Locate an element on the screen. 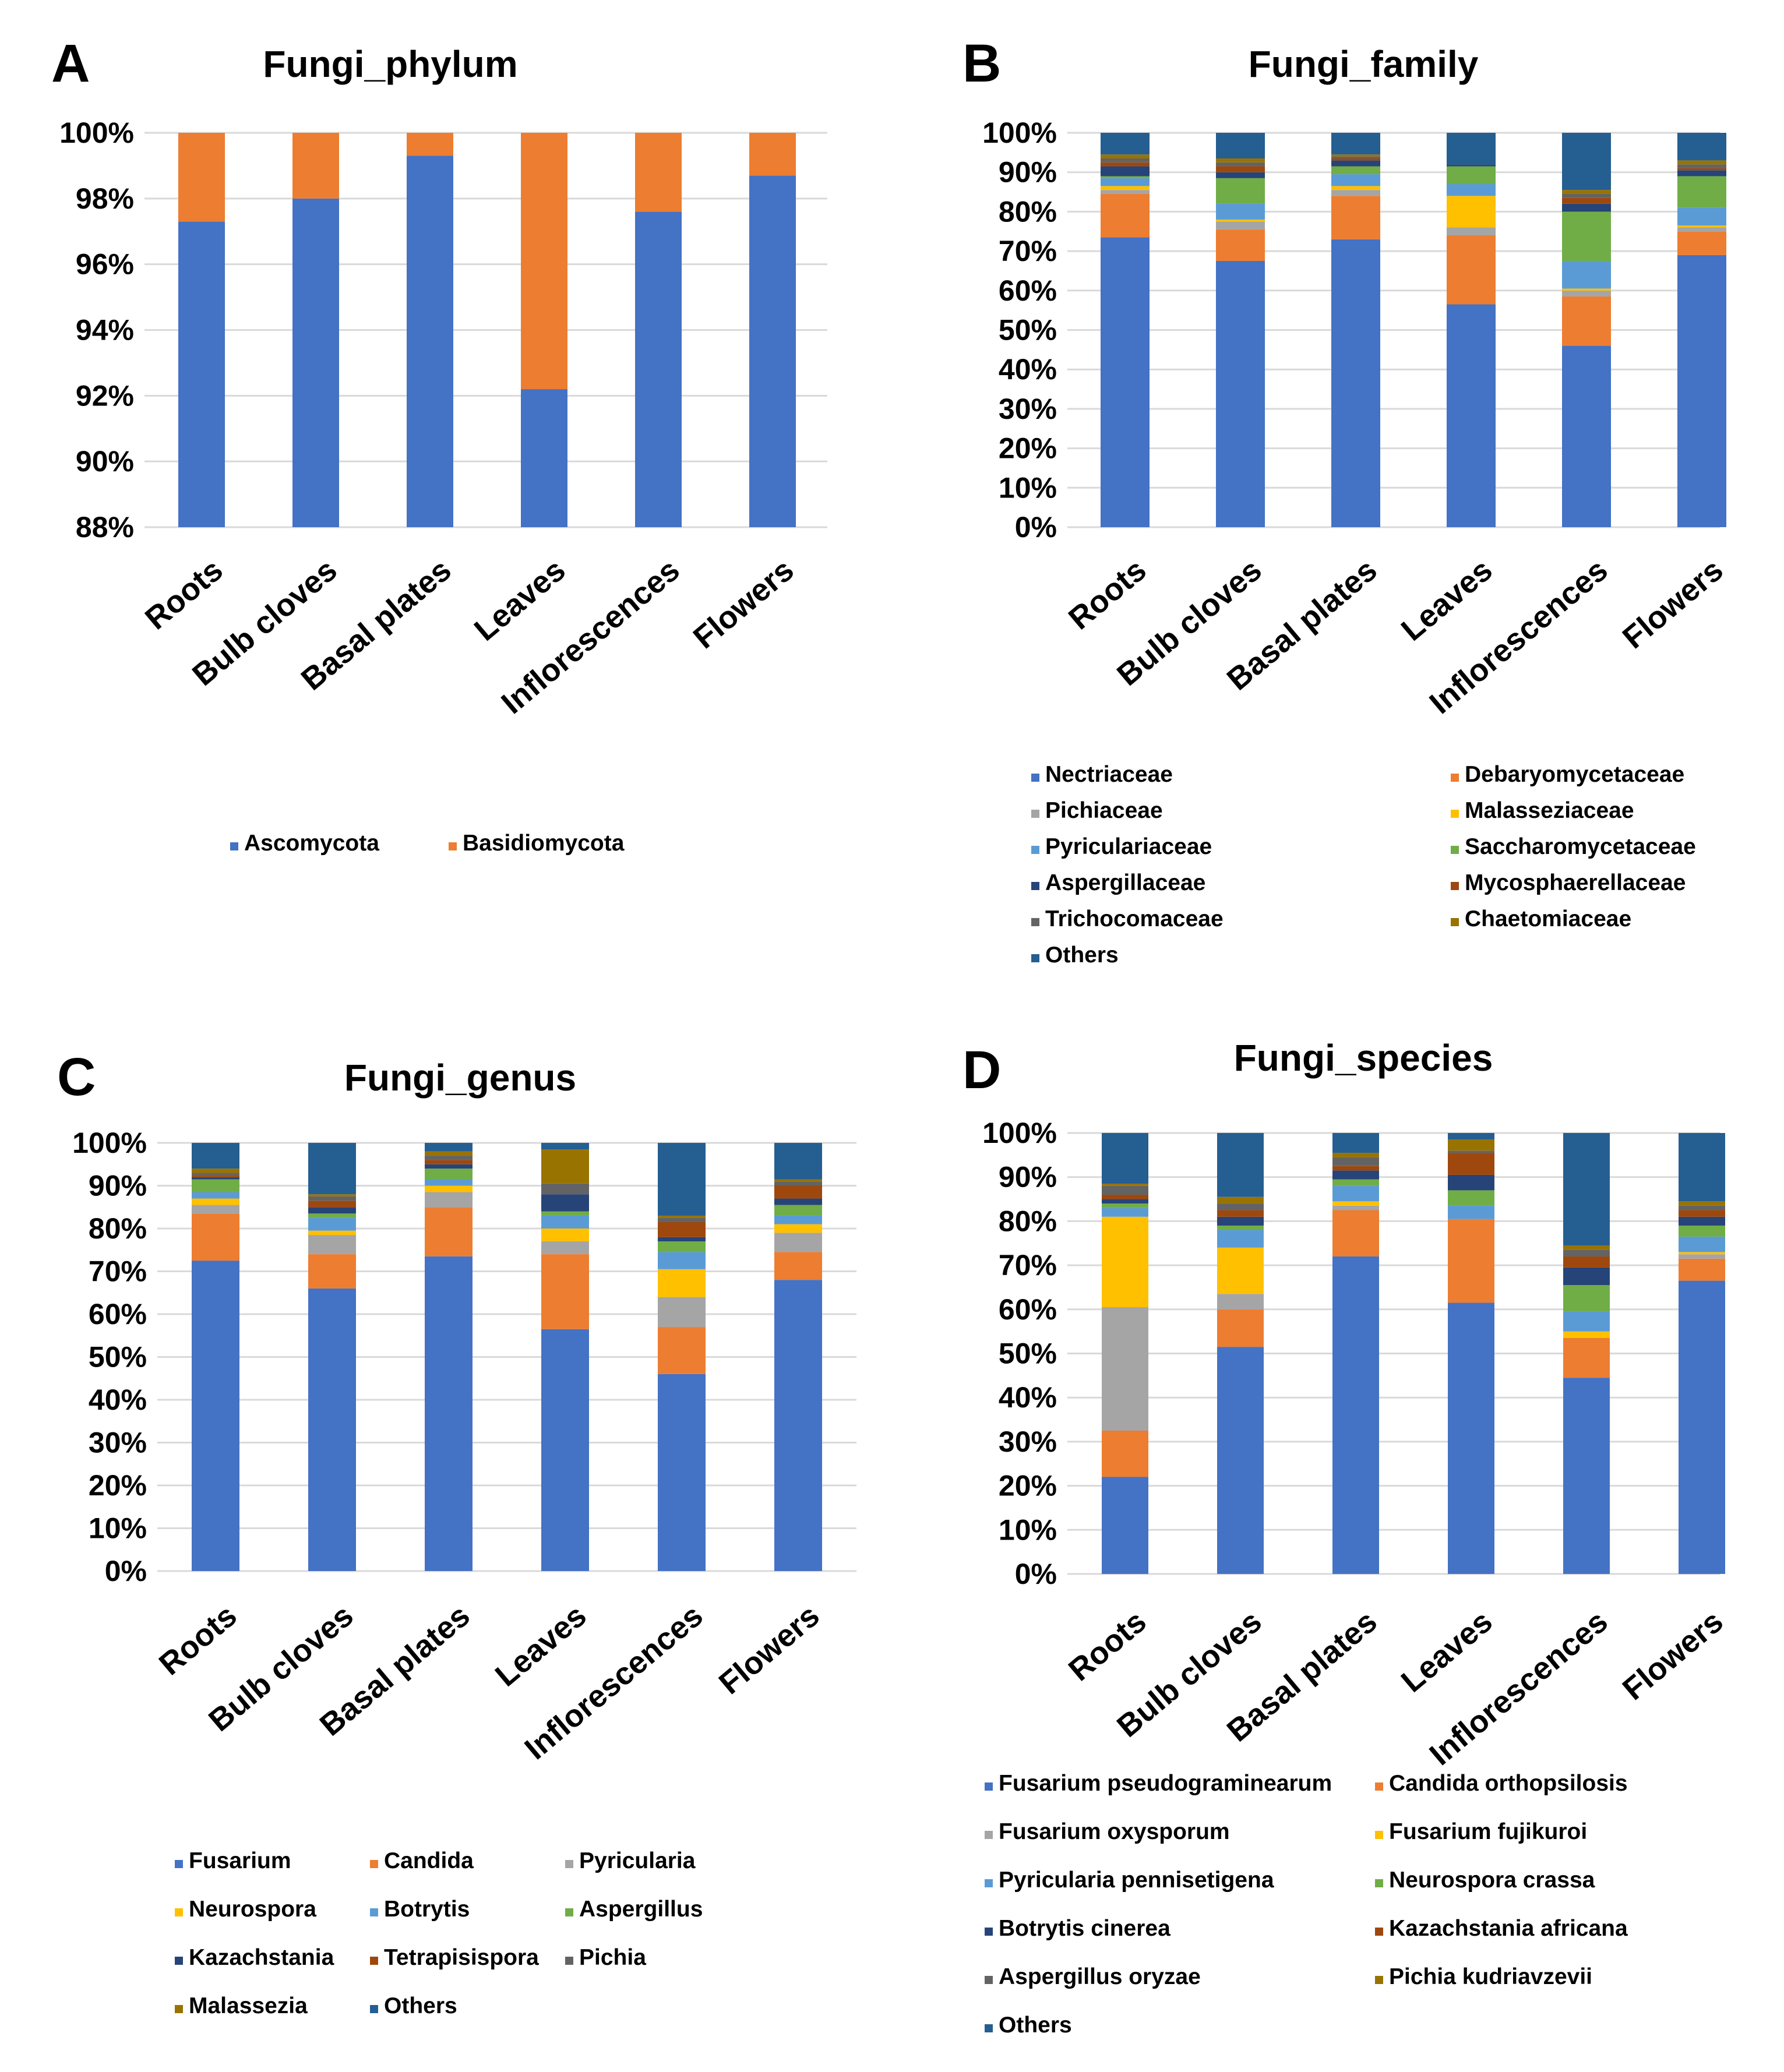  bar-segment-aspergillus-oryzae-roots is located at coordinates (1125, 1190).